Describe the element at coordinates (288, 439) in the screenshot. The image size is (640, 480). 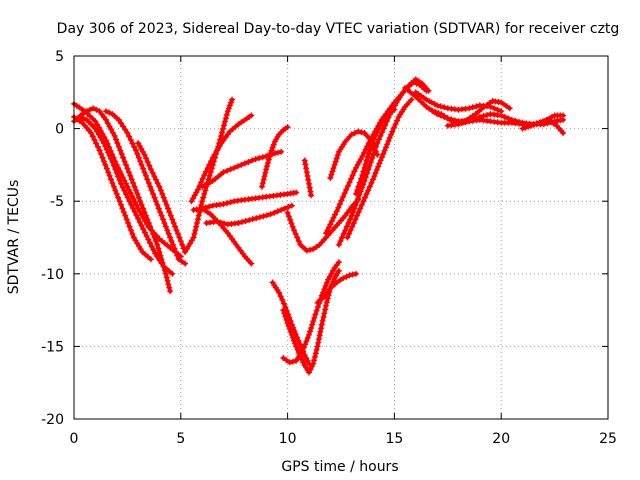
I see `x-tick-label: 10` at that location.